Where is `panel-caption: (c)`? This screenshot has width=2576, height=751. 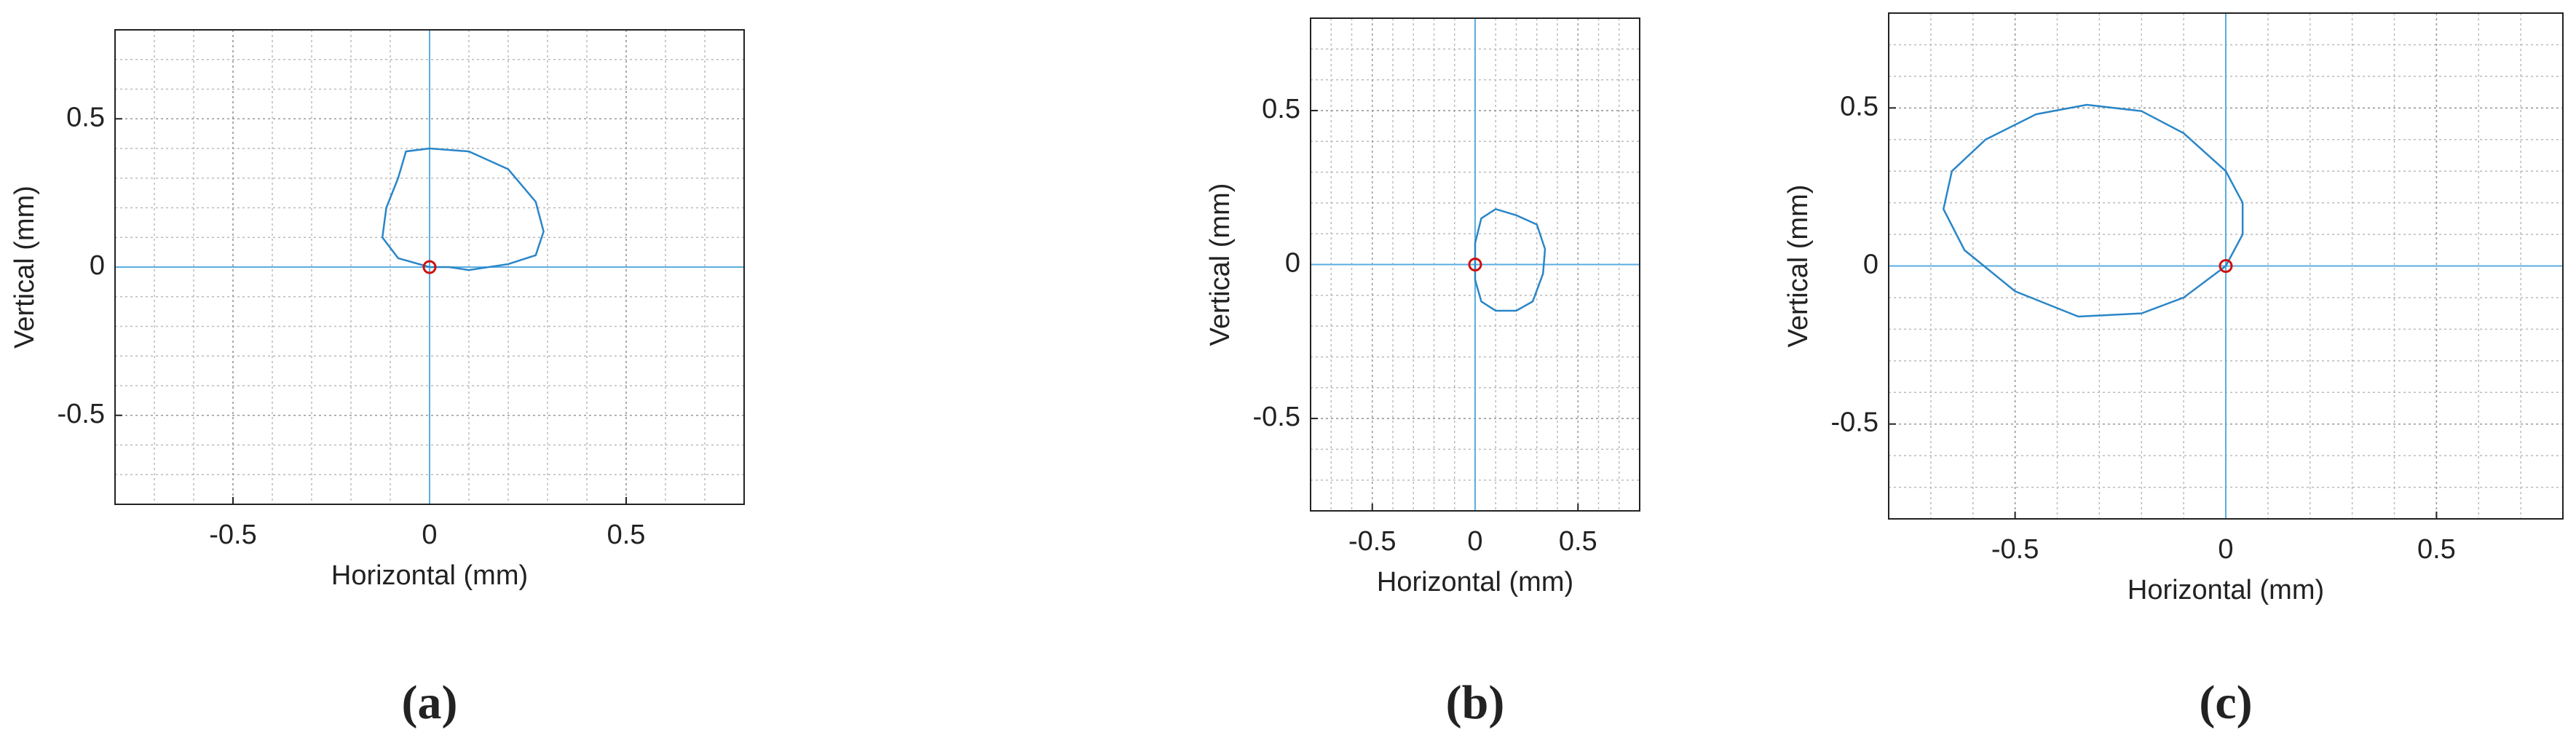 panel-caption: (c) is located at coordinates (2225, 702).